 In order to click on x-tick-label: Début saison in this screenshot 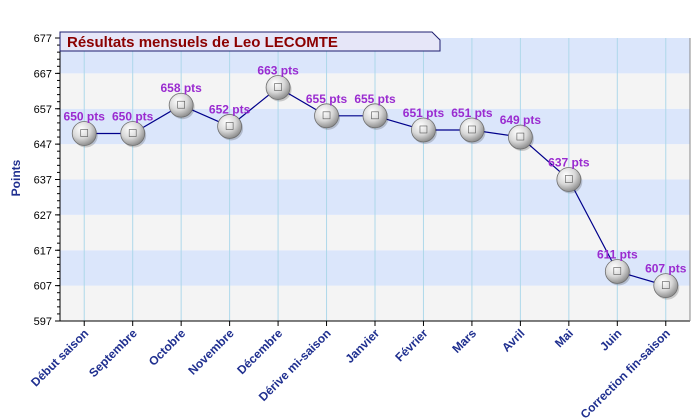, I will do `click(59, 357)`.